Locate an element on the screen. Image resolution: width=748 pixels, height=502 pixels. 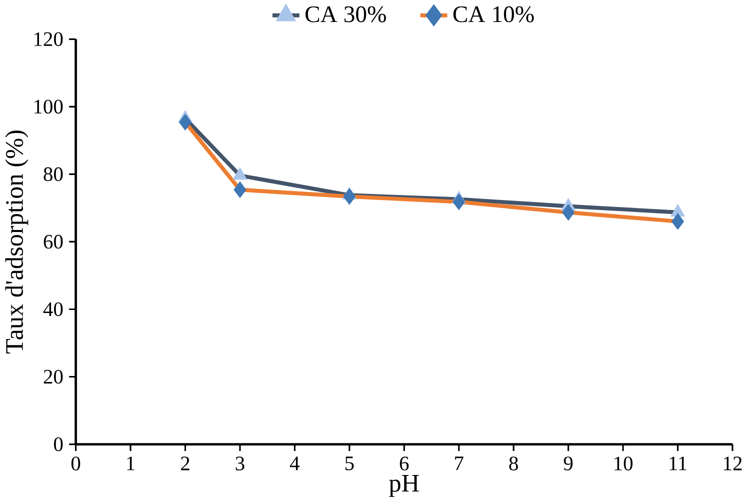
y-tick-label: 60 is located at coordinates (53, 241).